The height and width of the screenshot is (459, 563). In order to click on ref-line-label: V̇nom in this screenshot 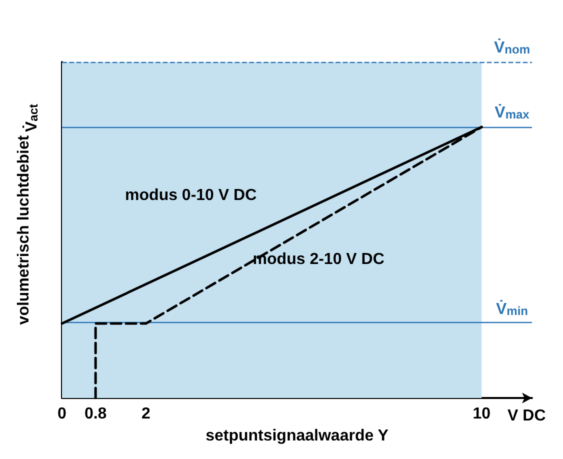, I will do `click(512, 47)`.